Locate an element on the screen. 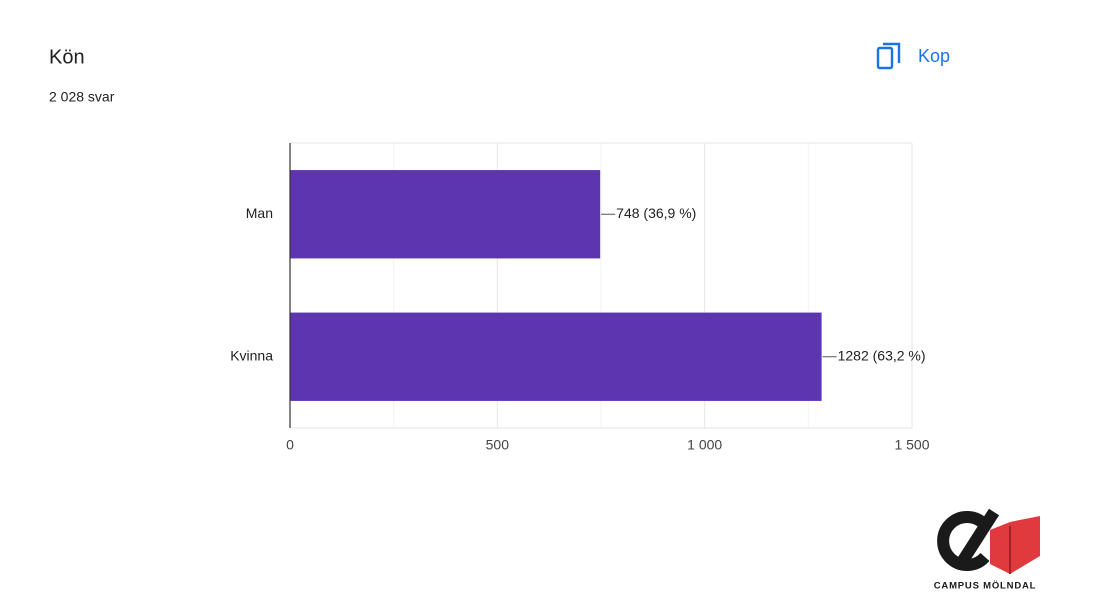  copy-label-clip: Kop is located at coordinates (934, 56).